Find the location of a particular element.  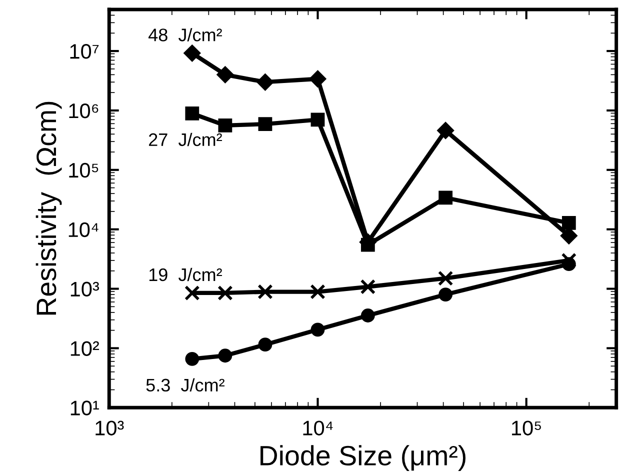

y-tick-label: 10² is located at coordinates (85, 348).